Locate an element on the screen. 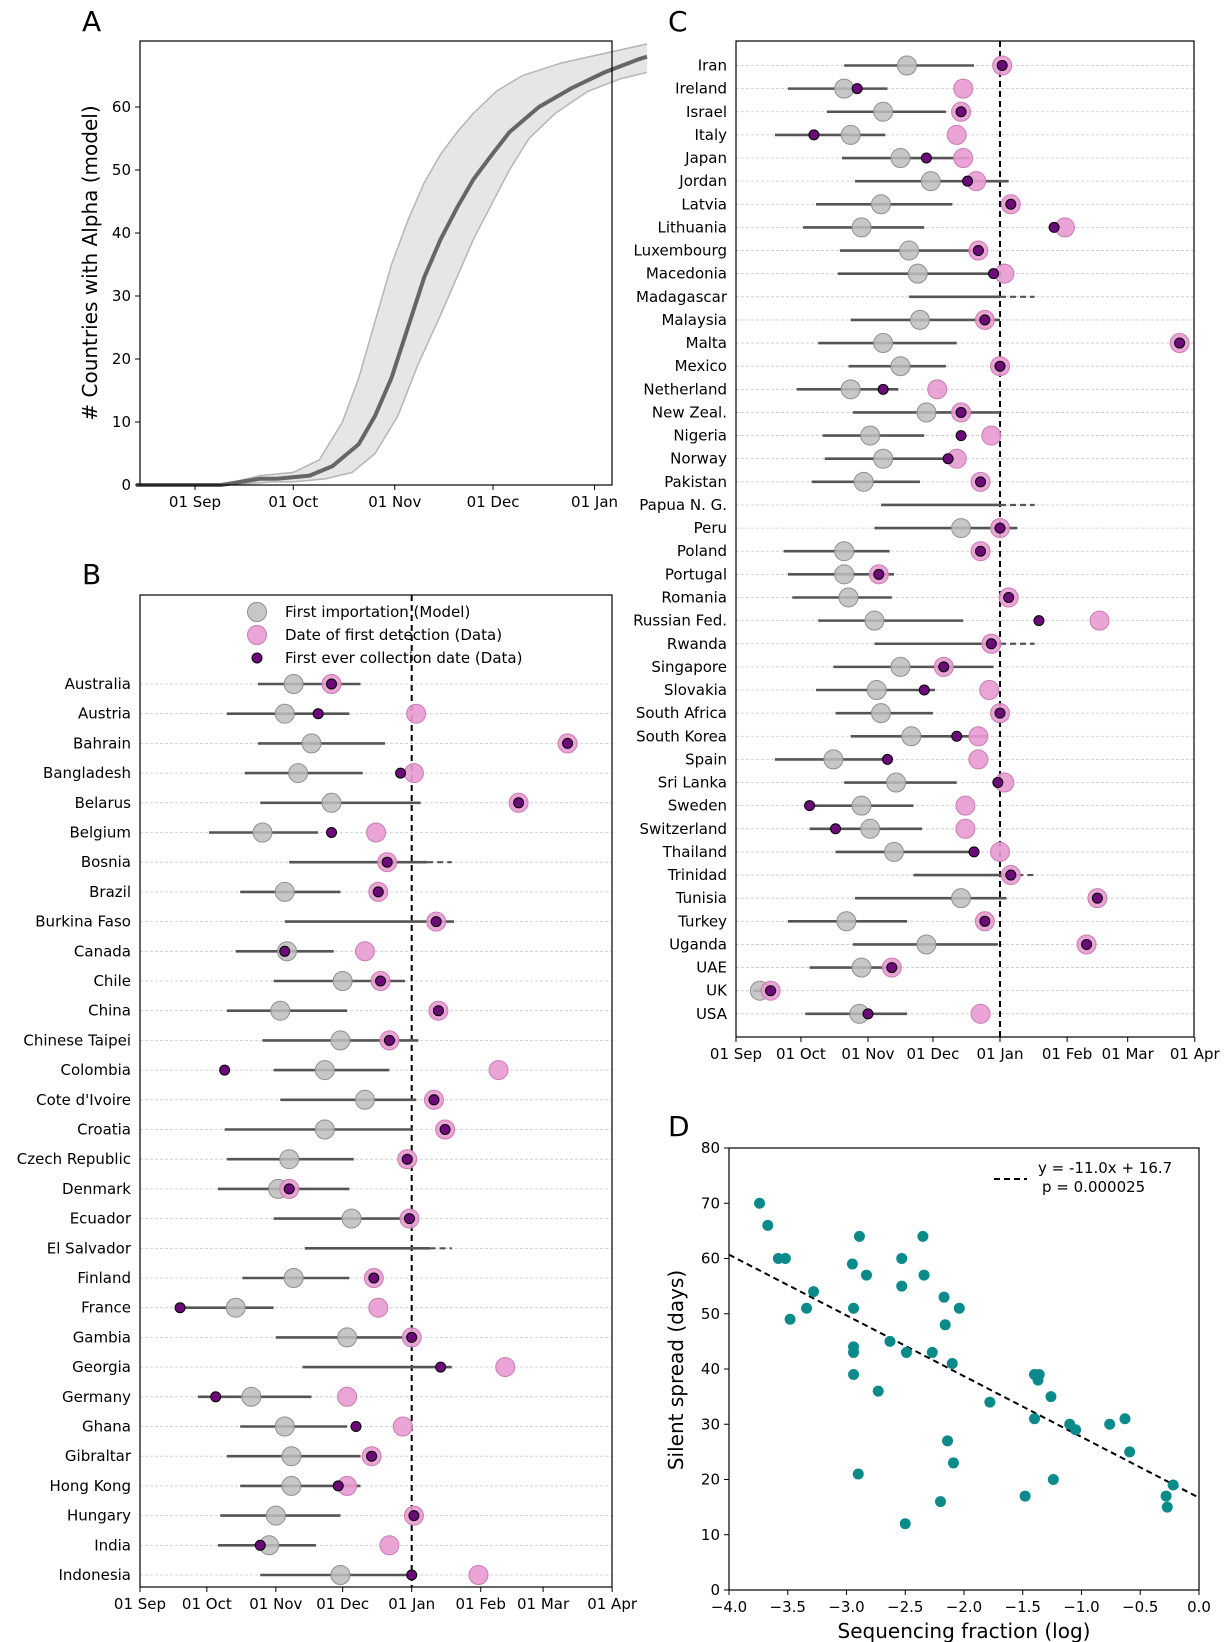 This screenshot has width=1228, height=1642. panel-label: B is located at coordinates (91, 574).